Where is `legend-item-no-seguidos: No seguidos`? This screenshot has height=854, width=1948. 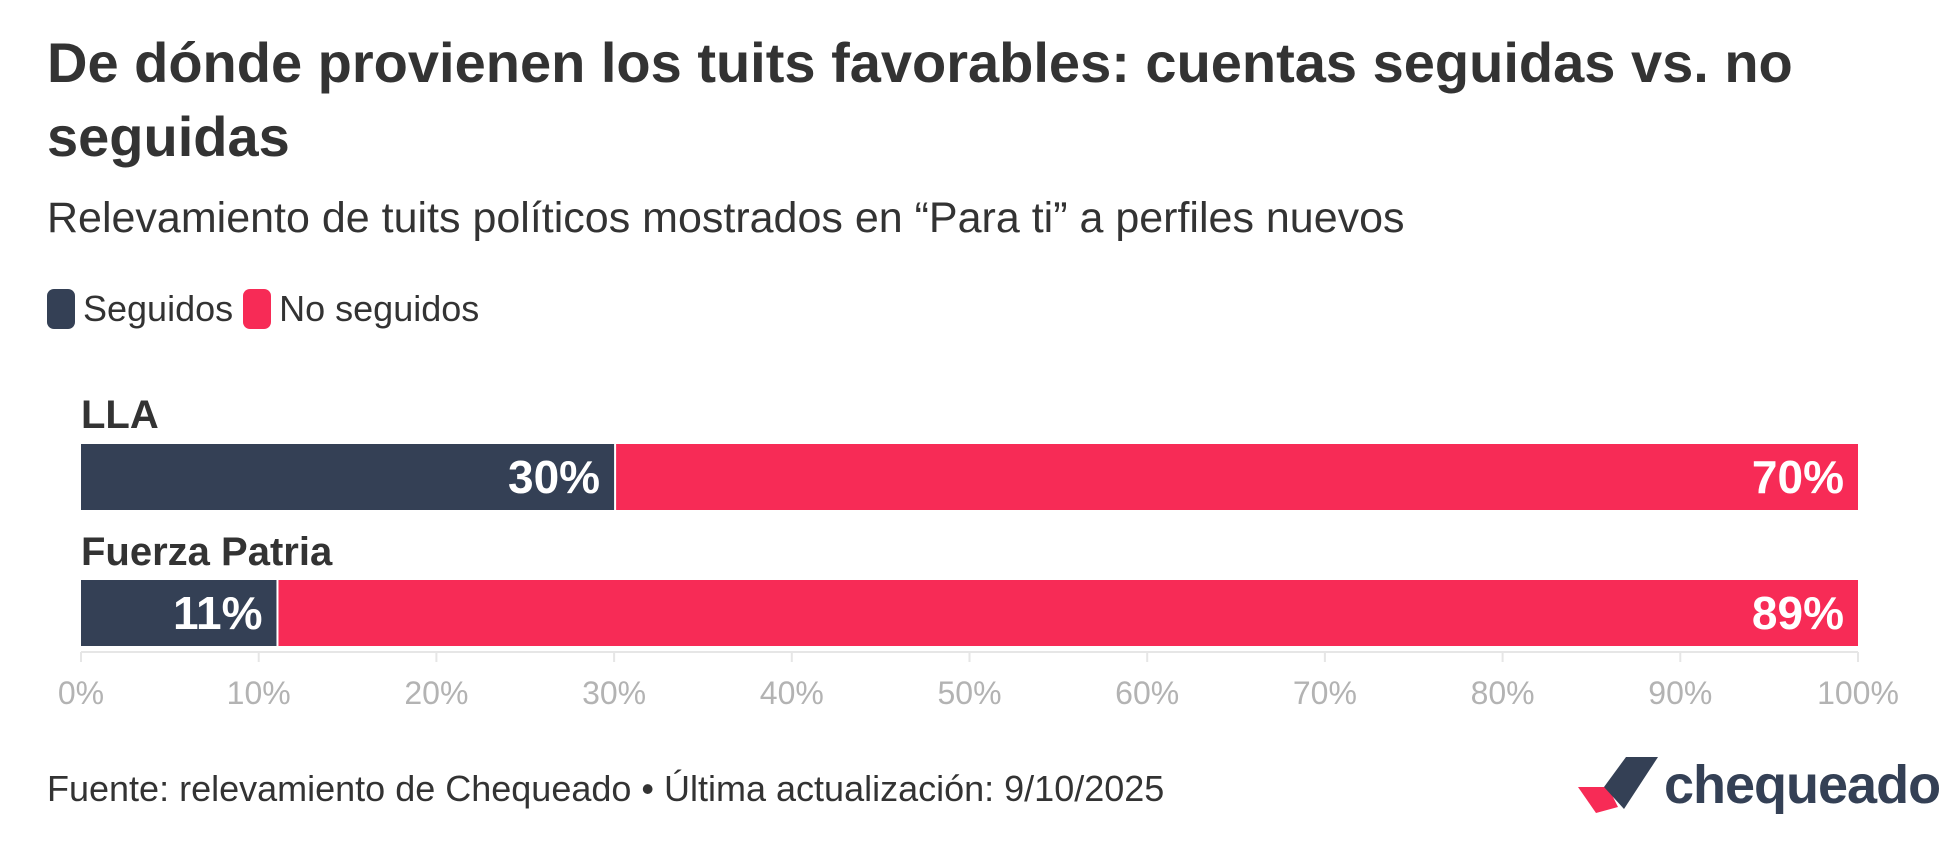 legend-item-no-seguidos: No seguidos is located at coordinates (361, 309).